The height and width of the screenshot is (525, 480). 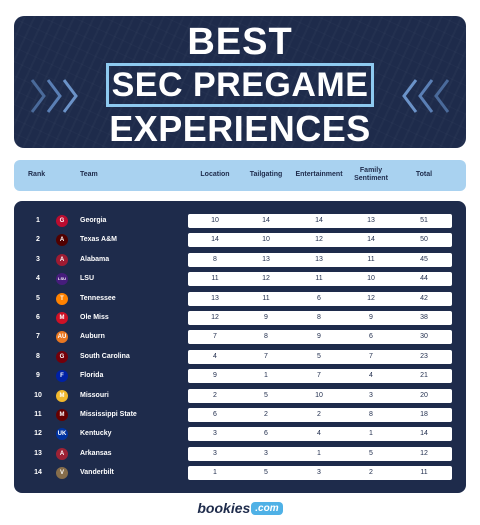 I want to click on score-bar: 11 12 11 10 44, so click(x=320, y=279).